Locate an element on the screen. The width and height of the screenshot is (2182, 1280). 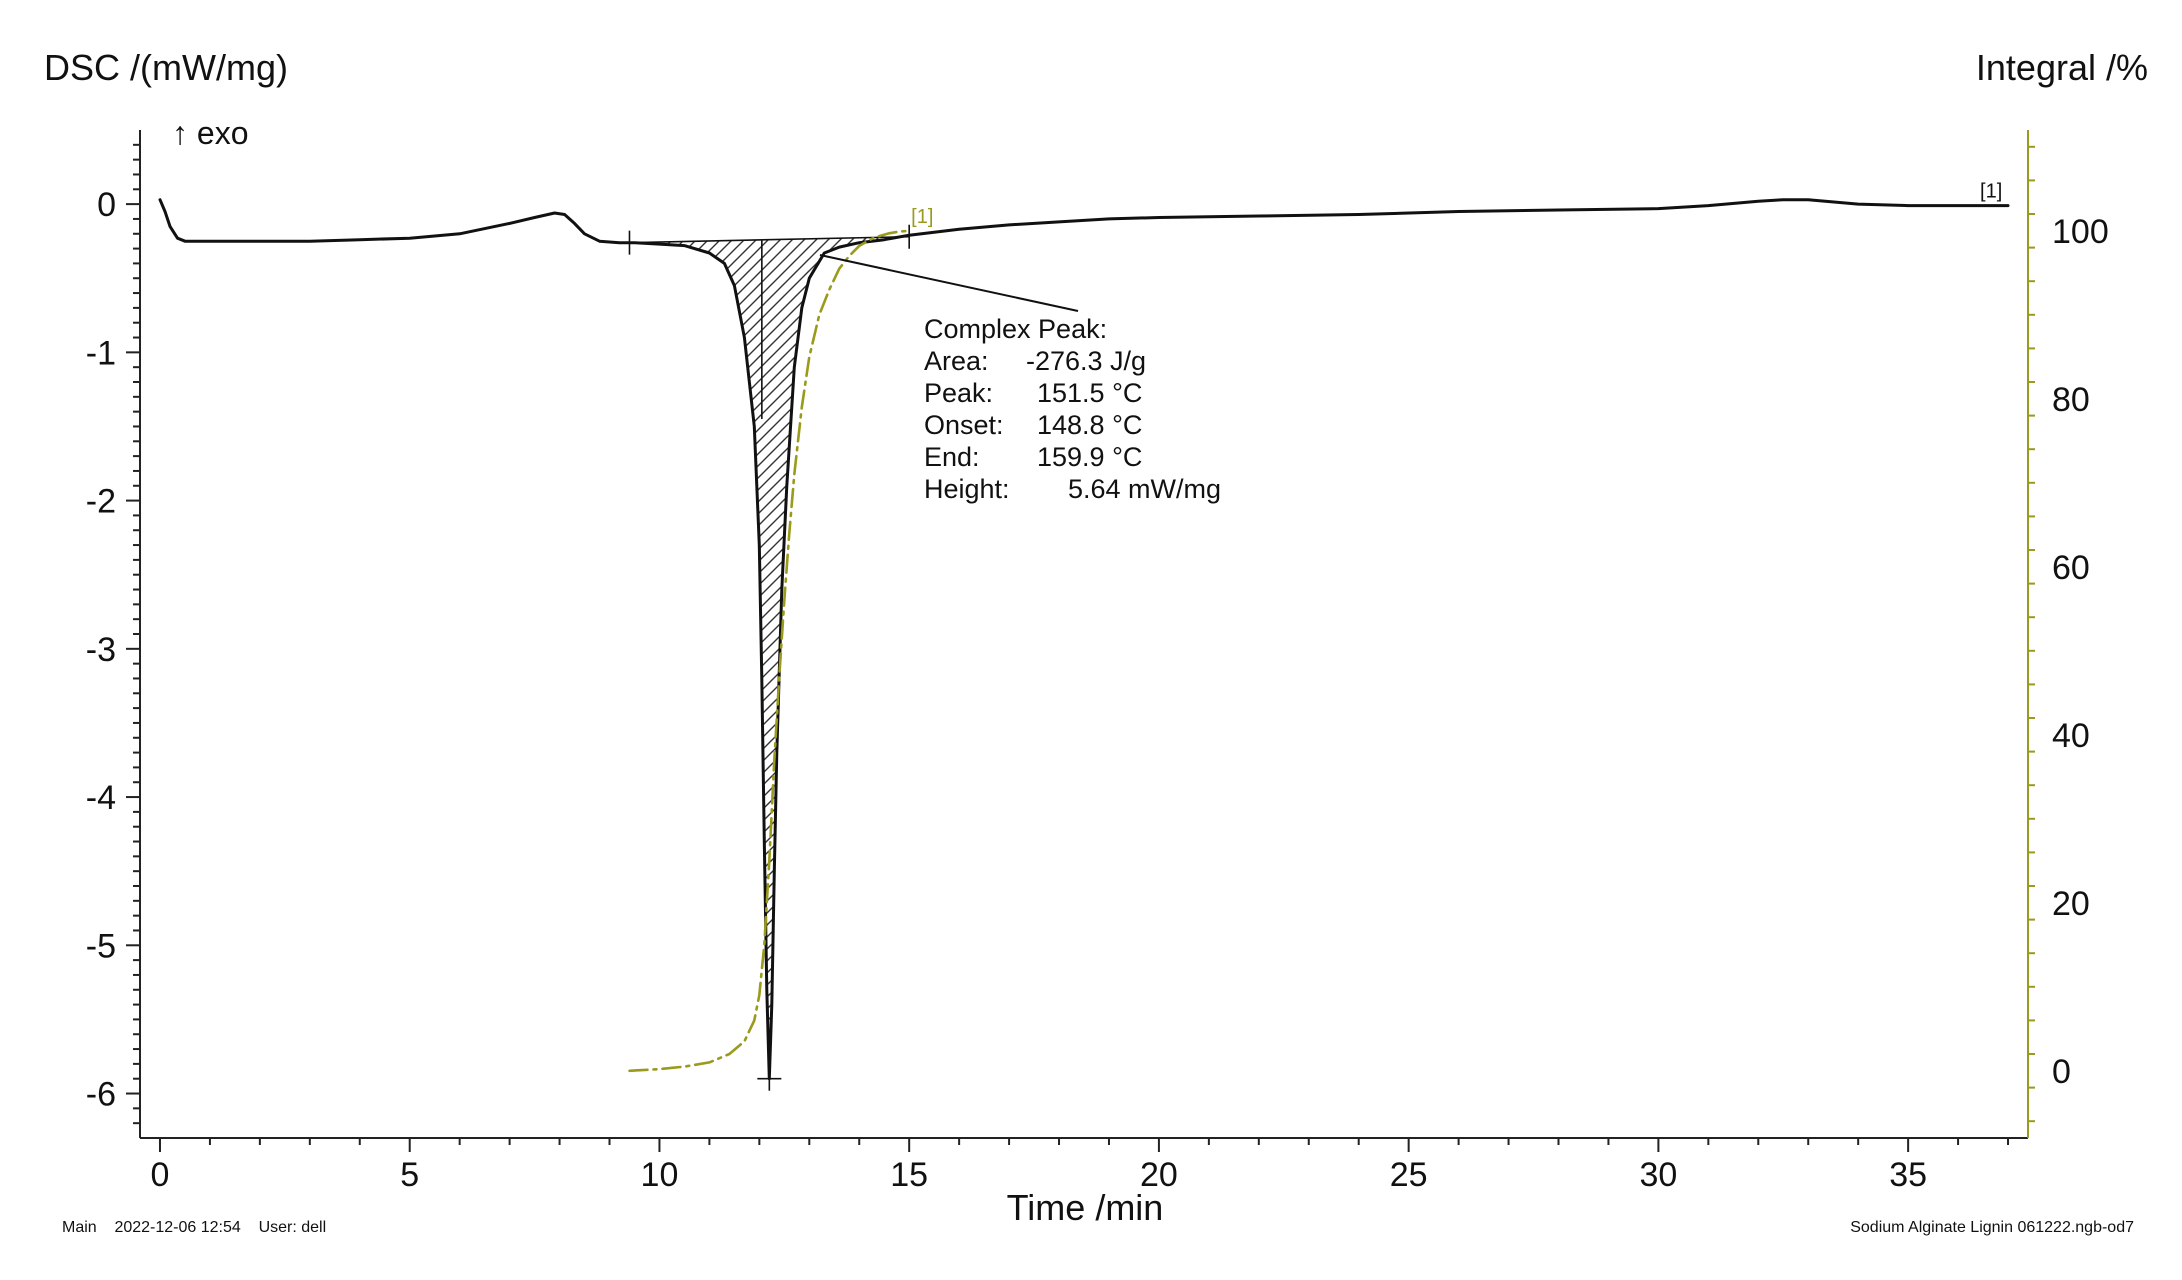
annotation-value-height: 5.64 mW/mg is located at coordinates (1144, 489).